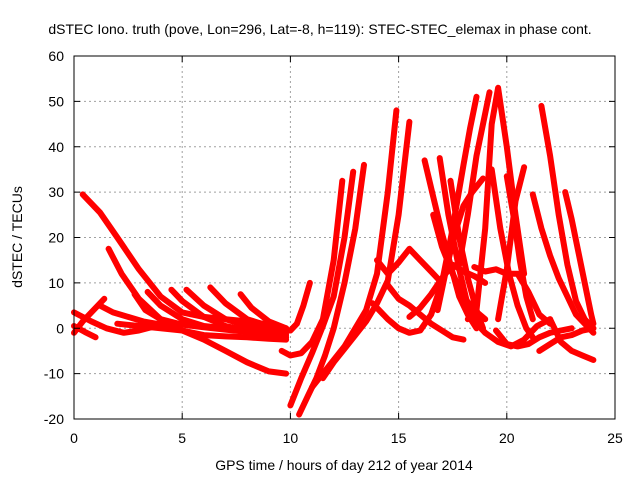 The height and width of the screenshot is (480, 640). What do you see at coordinates (60, 328) in the screenshot?
I see `y-tick-label: 0` at bounding box center [60, 328].